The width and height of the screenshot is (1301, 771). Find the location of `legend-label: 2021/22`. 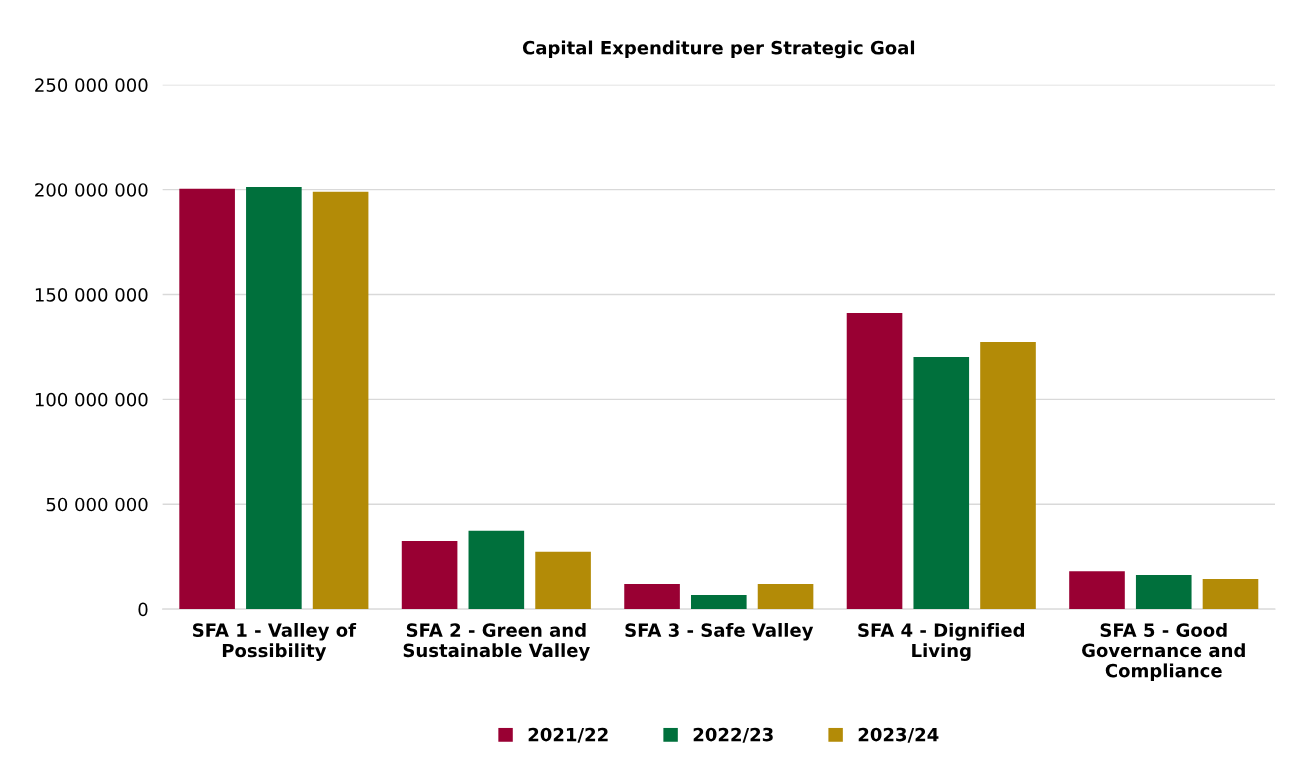

legend-label: 2021/22 is located at coordinates (568, 735).